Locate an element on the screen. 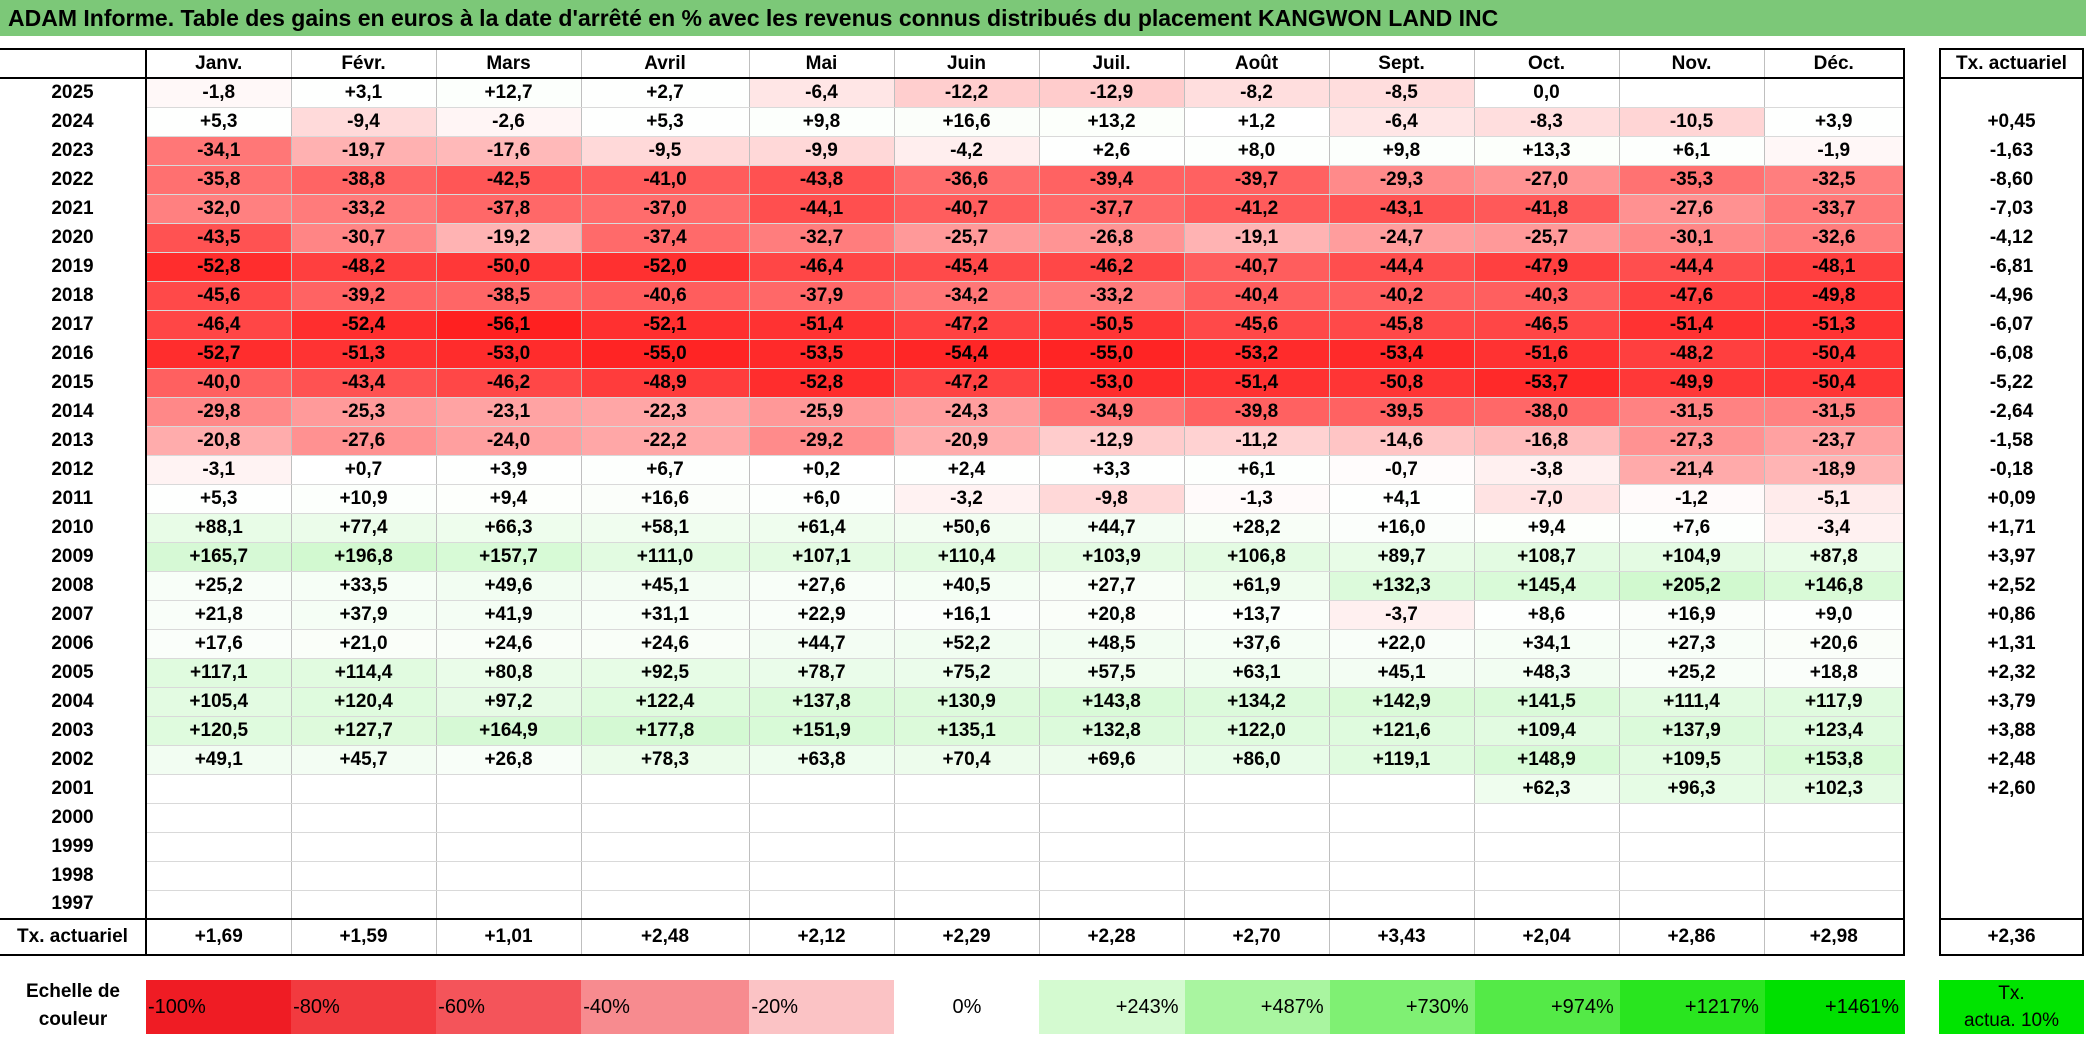 This screenshot has height=1037, width=2086. table-row: 1999 is located at coordinates (952, 847).